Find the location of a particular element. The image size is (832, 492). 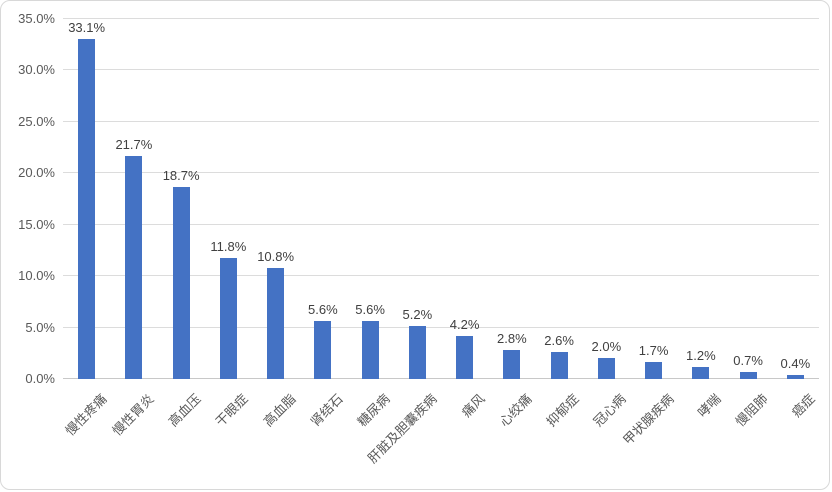

bar-data-label: 2.8% is located at coordinates (512, 339).